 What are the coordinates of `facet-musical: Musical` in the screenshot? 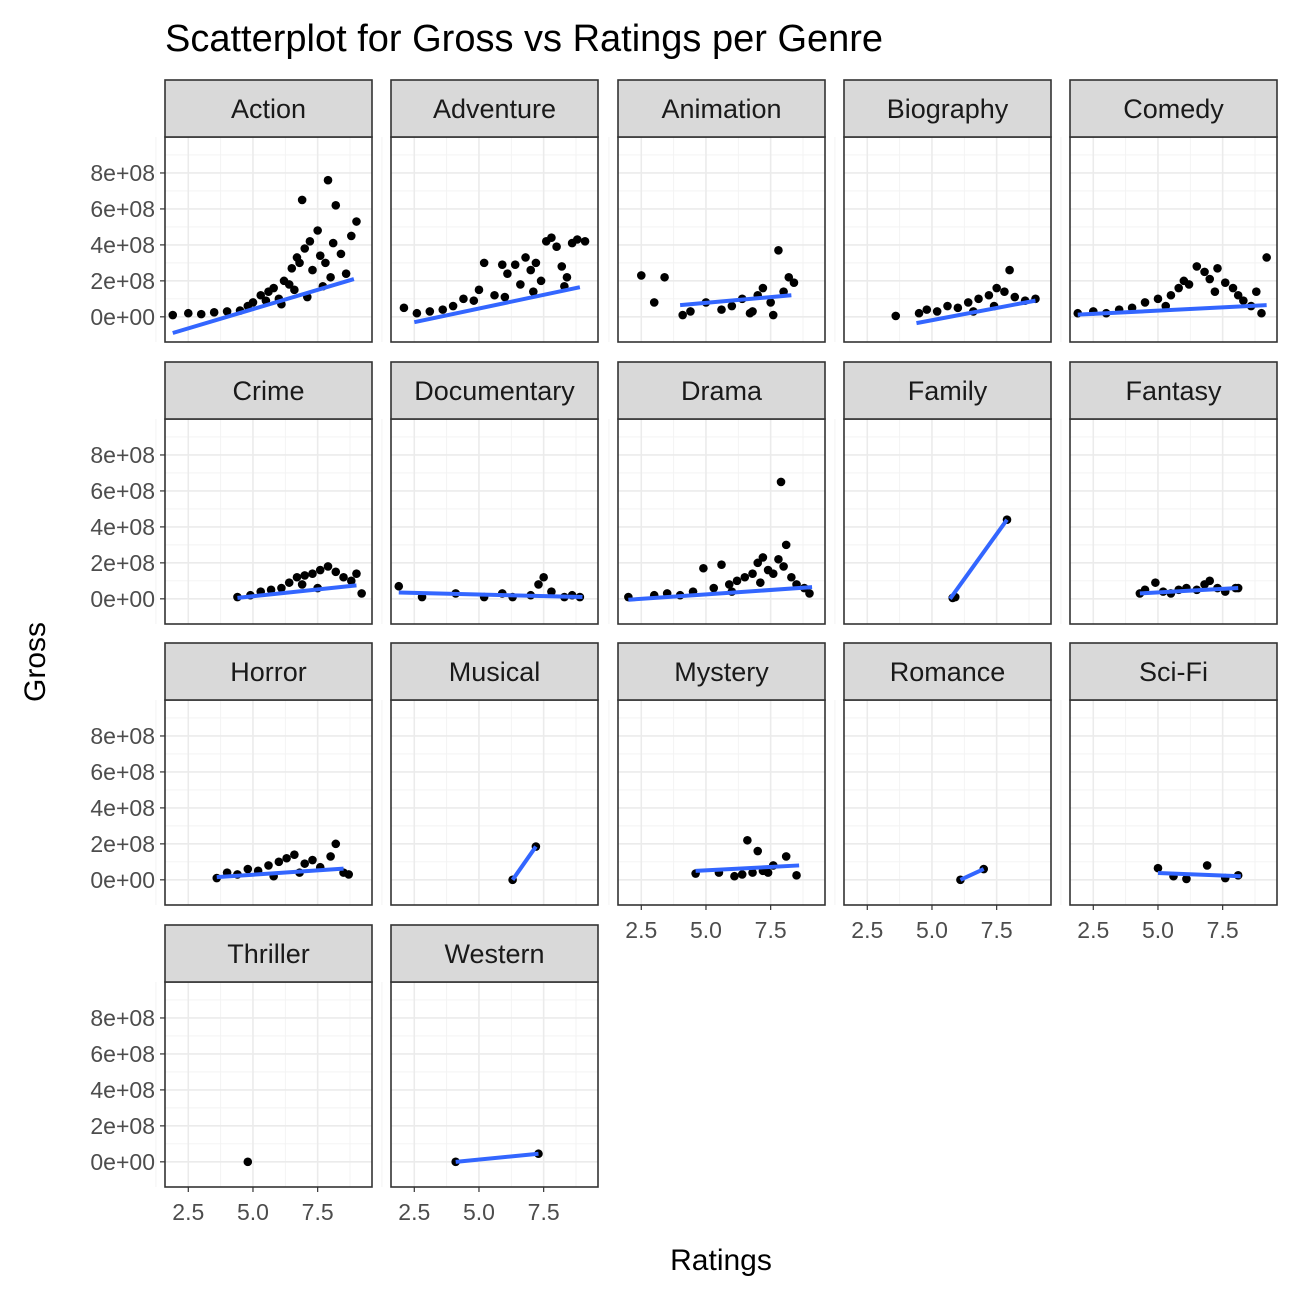 It's located at (490, 774).